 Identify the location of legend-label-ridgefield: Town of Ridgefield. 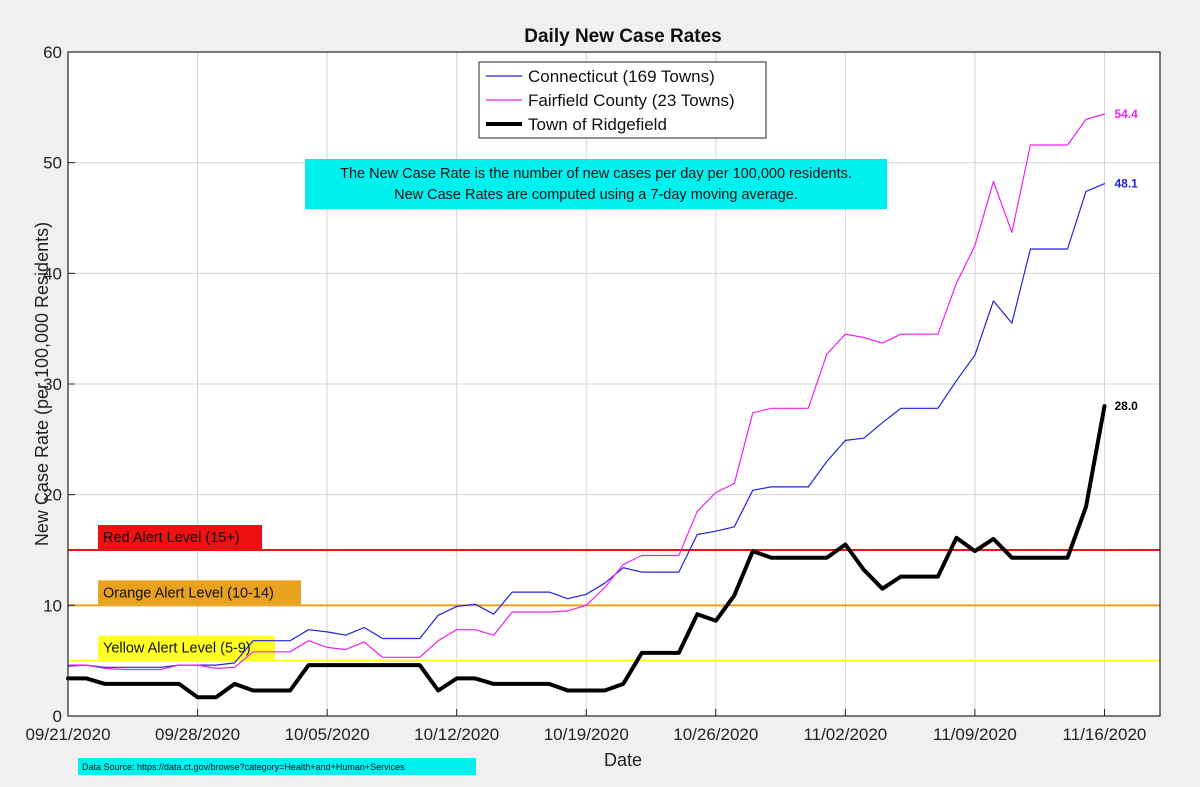
(597, 124).